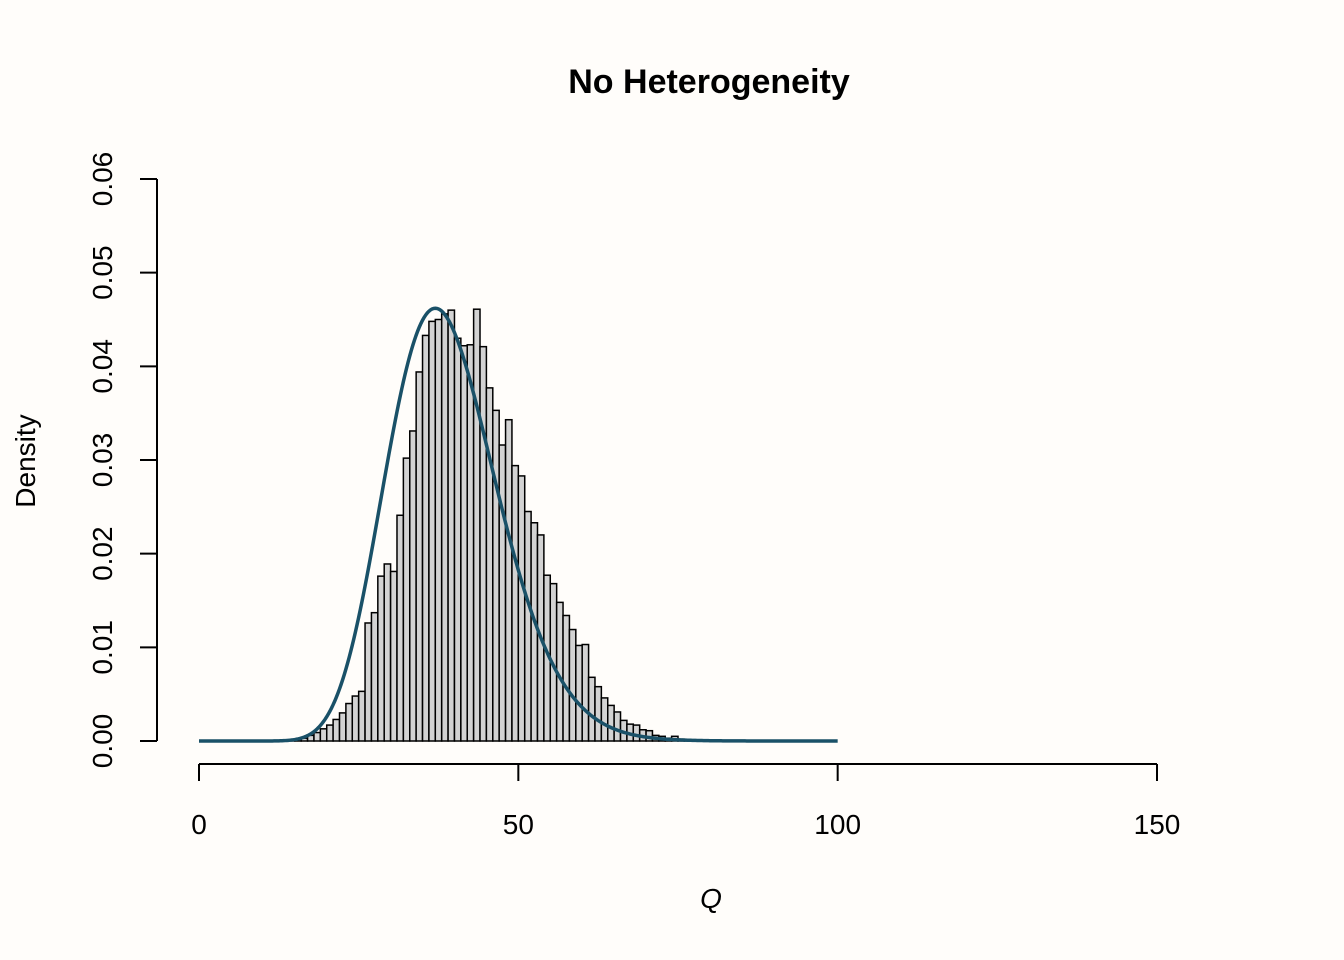 The width and height of the screenshot is (1344, 960). What do you see at coordinates (518, 824) in the screenshot?
I see `x-tick-label: 50` at bounding box center [518, 824].